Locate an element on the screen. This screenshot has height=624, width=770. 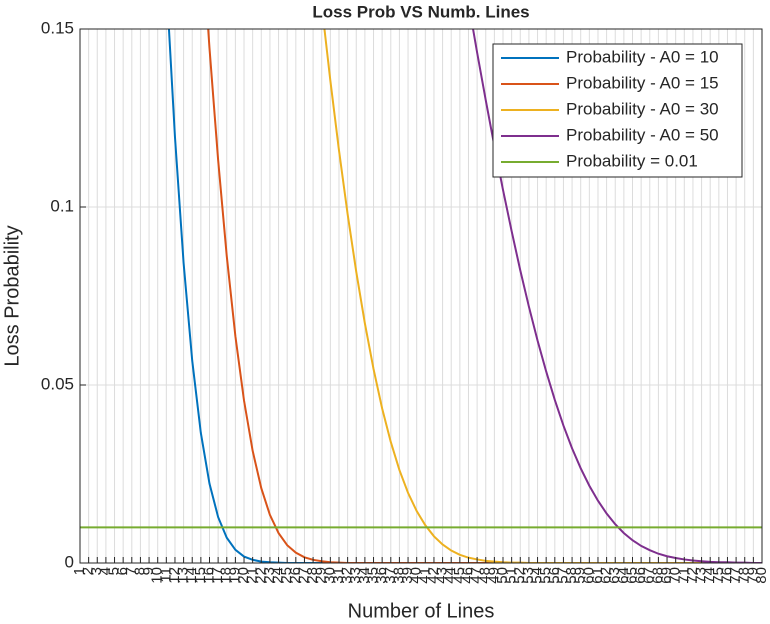
x-tick-label: 37 is located at coordinates (390, 575).